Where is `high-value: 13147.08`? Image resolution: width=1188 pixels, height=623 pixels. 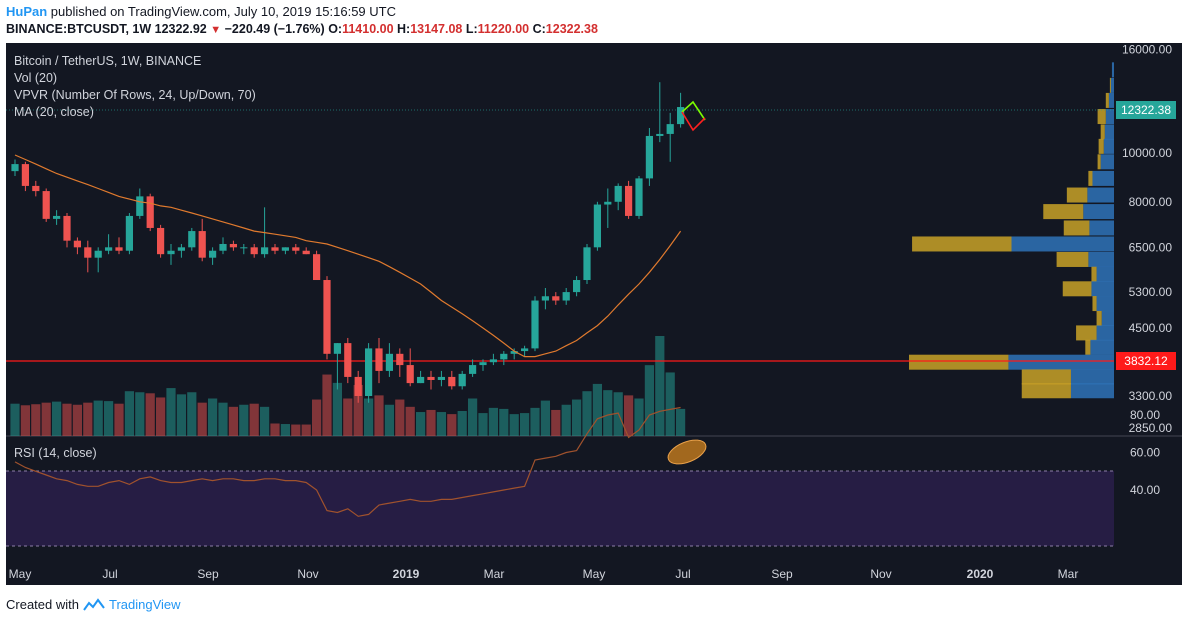
high-value: 13147.08 is located at coordinates (436, 29).